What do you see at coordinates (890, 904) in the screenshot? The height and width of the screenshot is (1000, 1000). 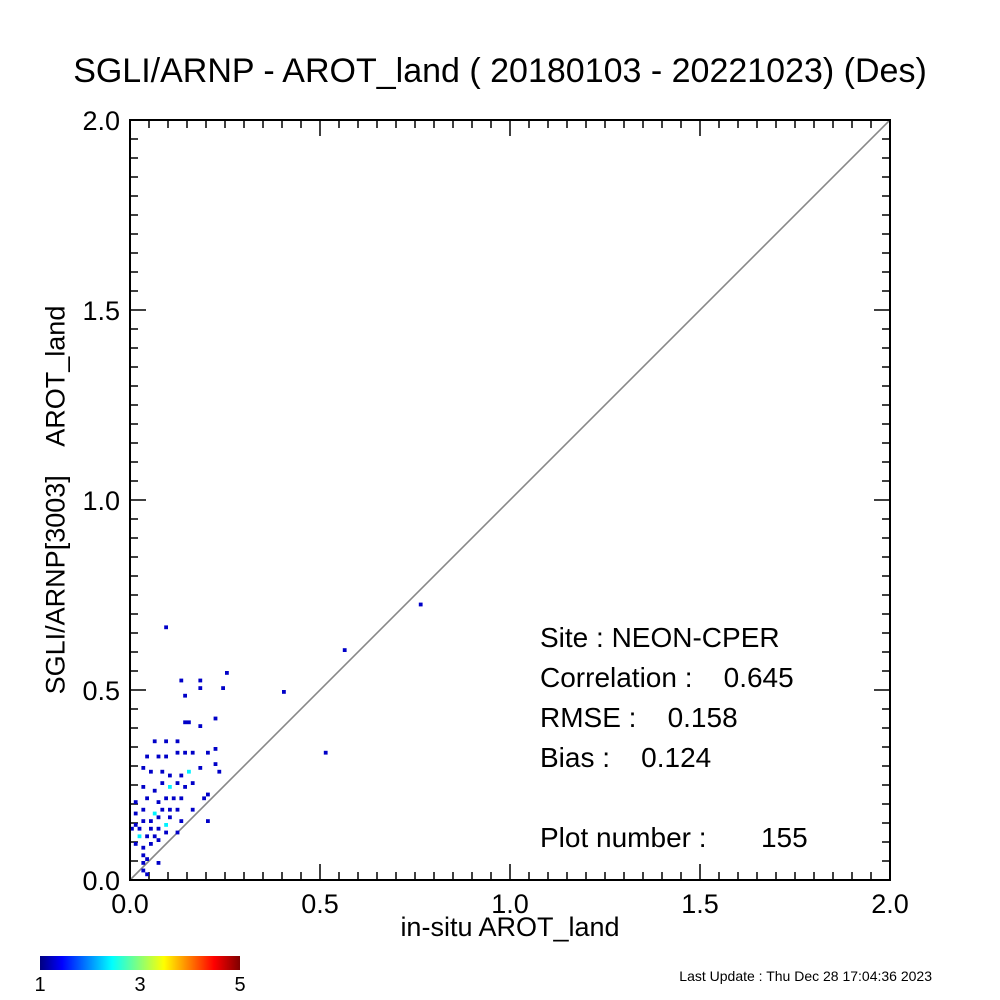 I see `x-tick-label: 2.0` at bounding box center [890, 904].